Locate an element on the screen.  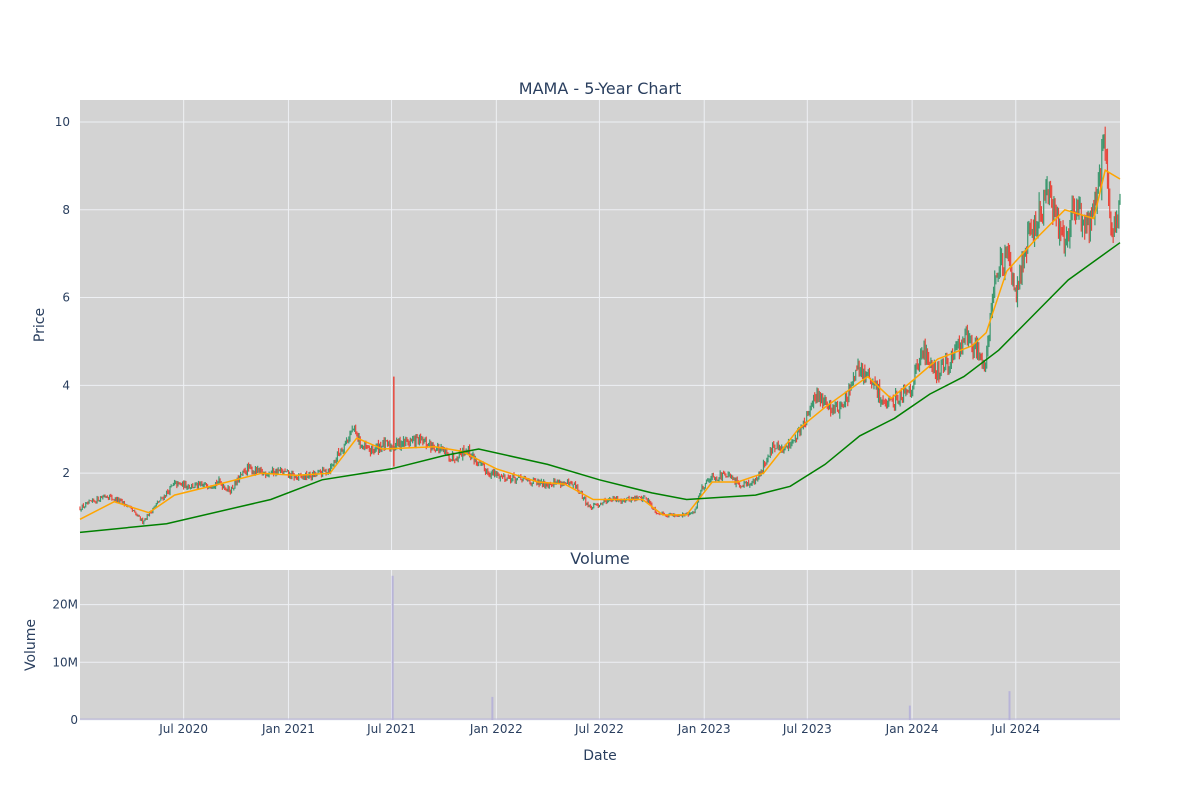
x-tick-label: Jul 2020 is located at coordinates (183, 729).